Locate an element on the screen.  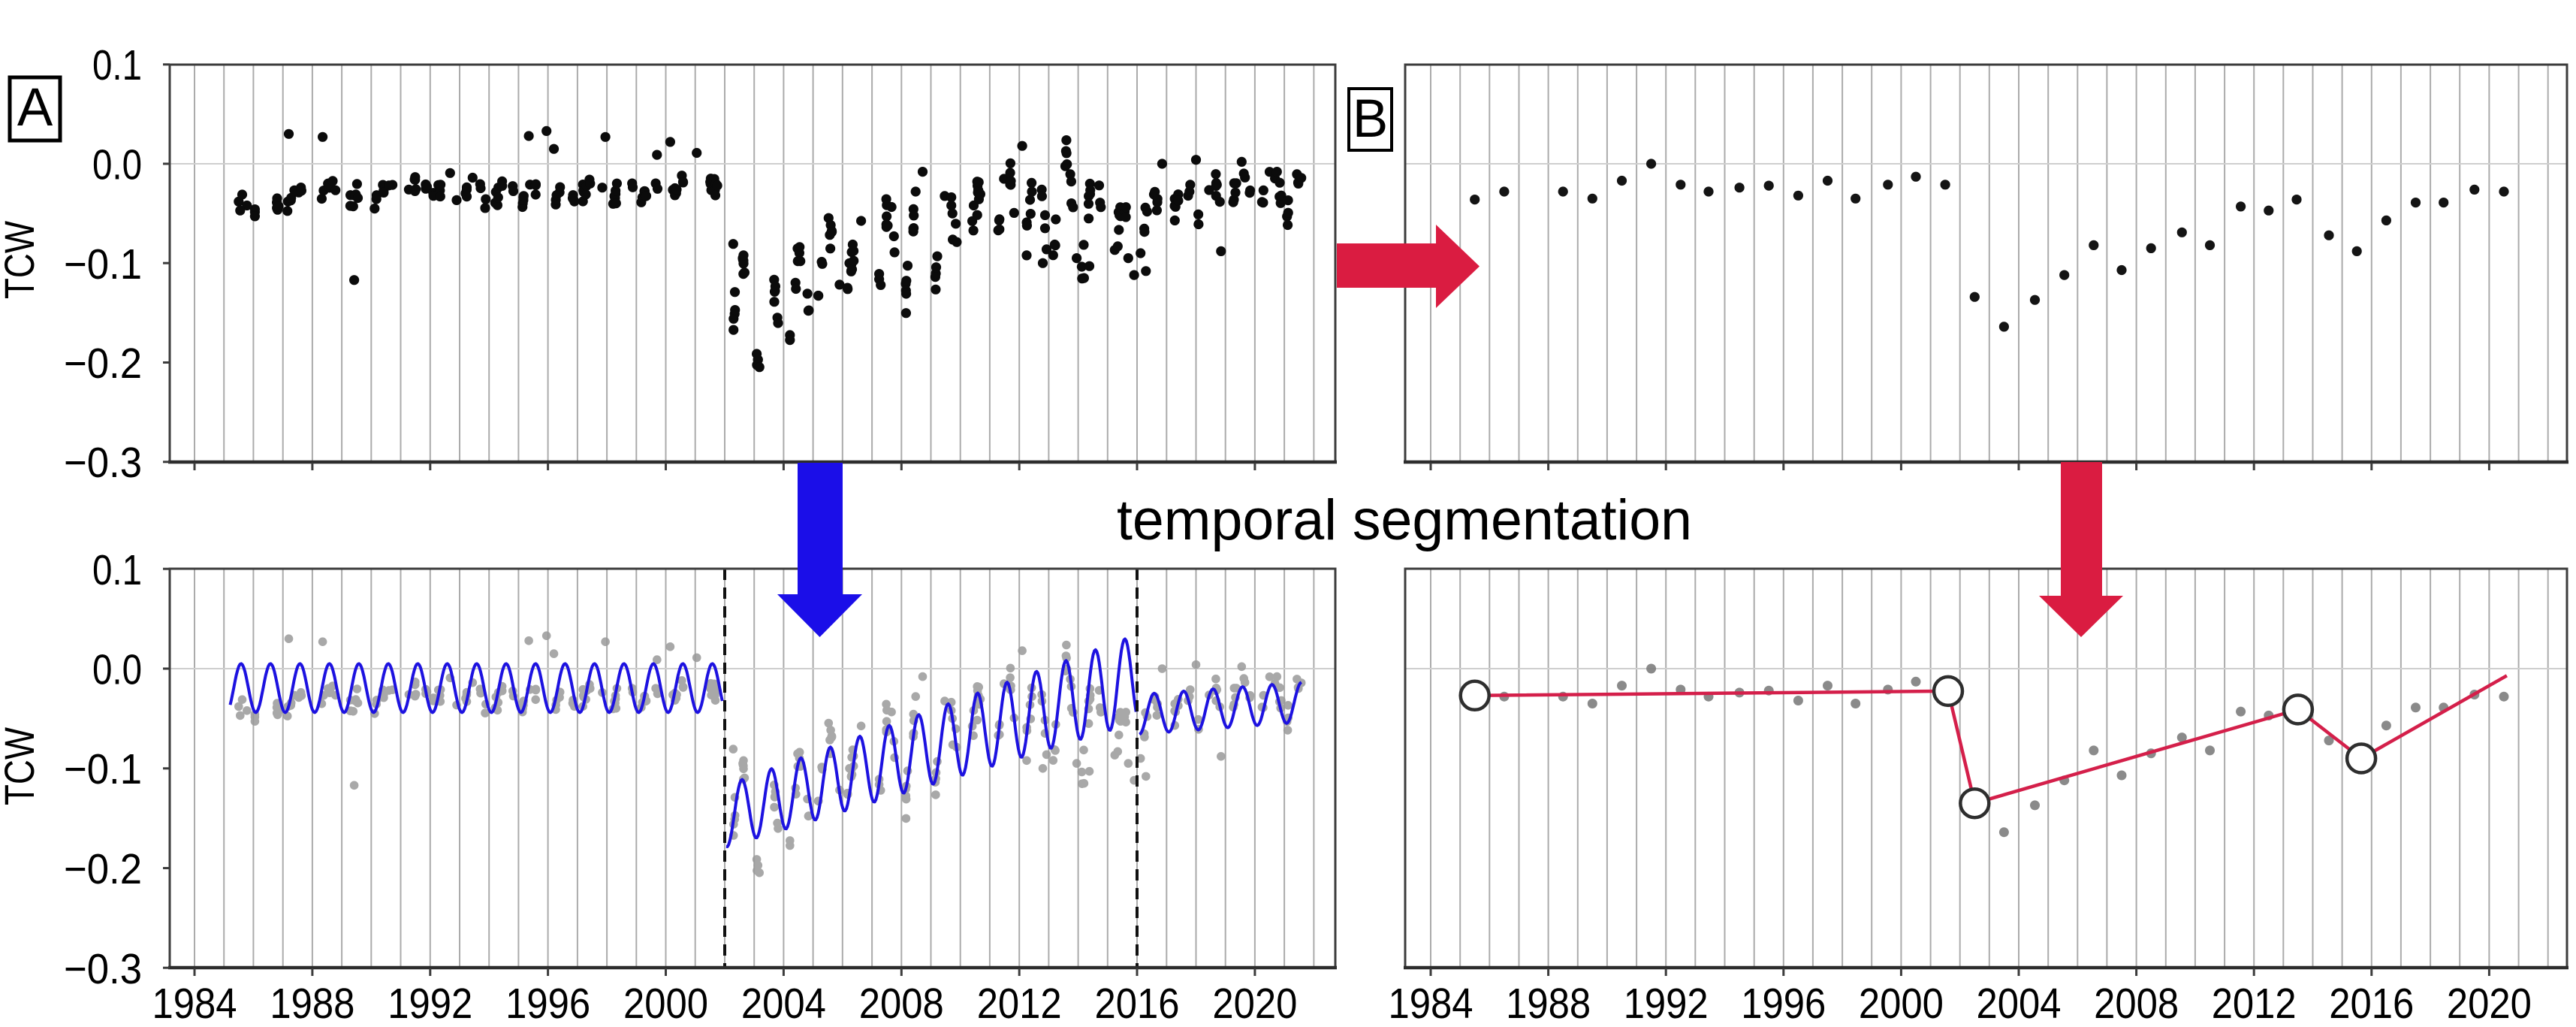
svg-text: A is located at coordinates (35, 108).